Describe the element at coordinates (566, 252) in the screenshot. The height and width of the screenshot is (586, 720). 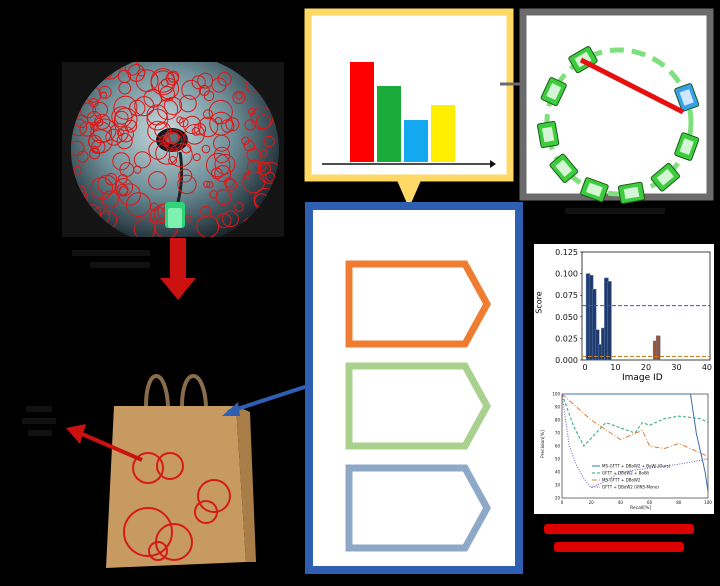
I see `score-ytick: 0.125` at that location.